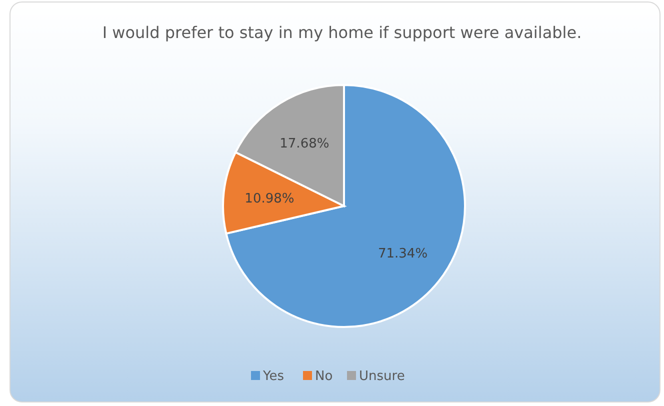  Describe the element at coordinates (342, 32) in the screenshot. I see `chart-title: I would prefer to stay in my home if support were available.` at that location.